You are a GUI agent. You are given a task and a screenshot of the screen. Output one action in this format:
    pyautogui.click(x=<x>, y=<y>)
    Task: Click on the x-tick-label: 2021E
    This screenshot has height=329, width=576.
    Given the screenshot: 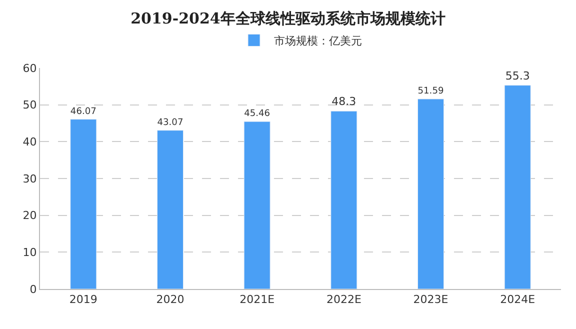 What is the action you would take?
    pyautogui.click(x=257, y=299)
    